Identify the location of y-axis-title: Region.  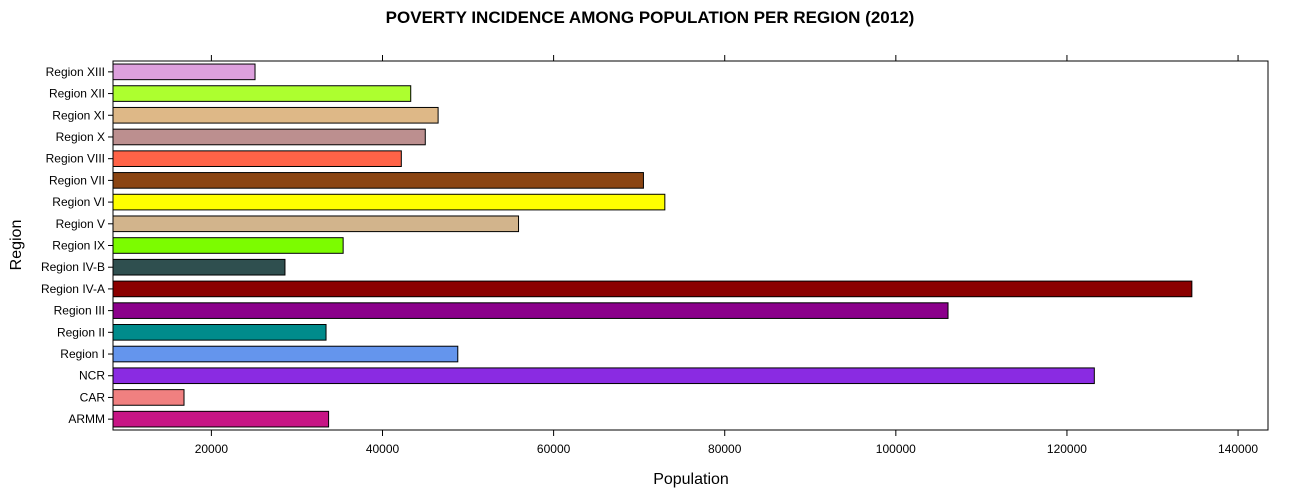
(16, 245).